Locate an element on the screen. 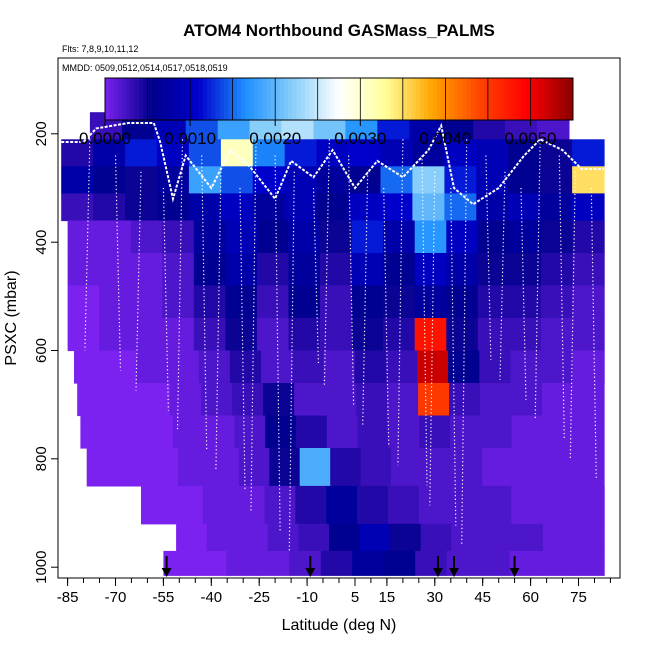  y-axis: 200 400 600 800 1000 is located at coordinates (45, 352).